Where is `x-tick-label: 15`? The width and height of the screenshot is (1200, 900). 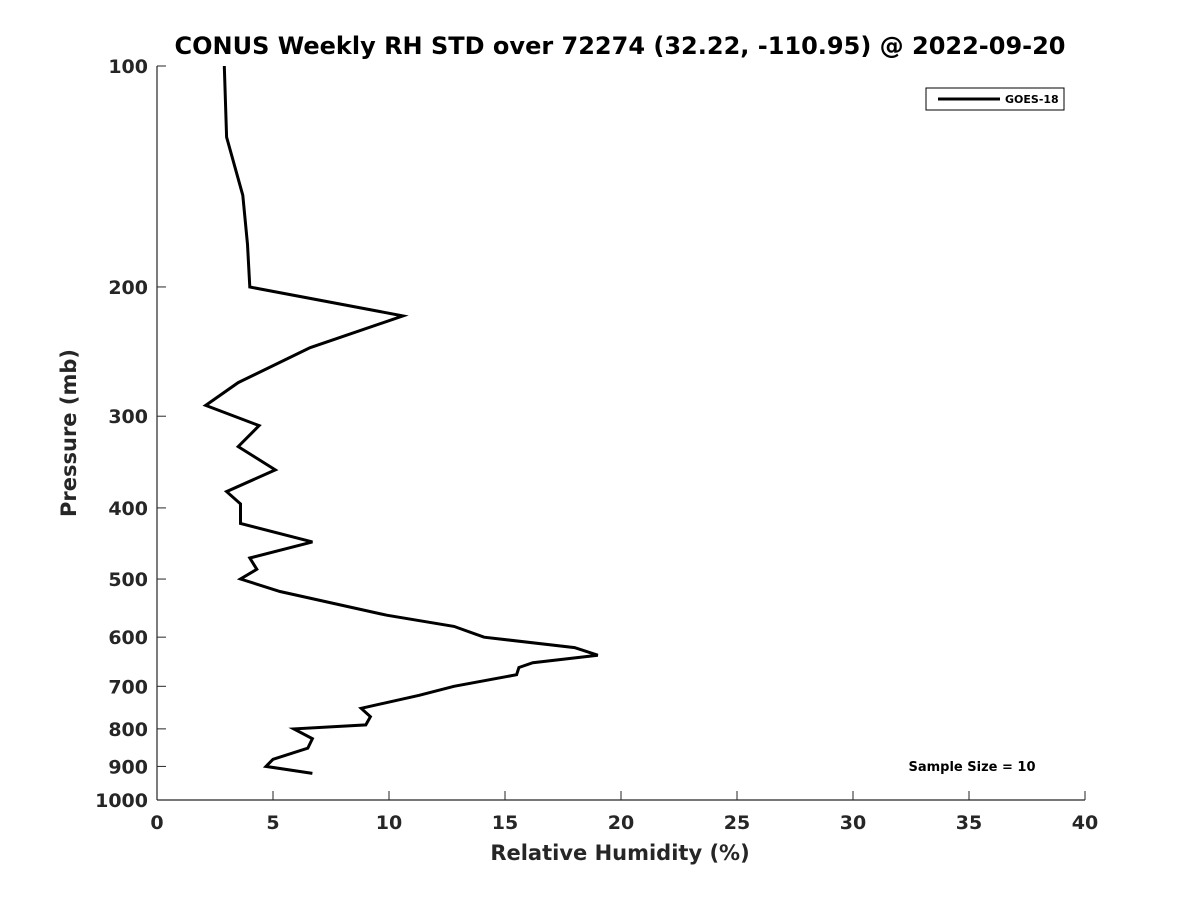
x-tick-label: 15 is located at coordinates (505, 823).